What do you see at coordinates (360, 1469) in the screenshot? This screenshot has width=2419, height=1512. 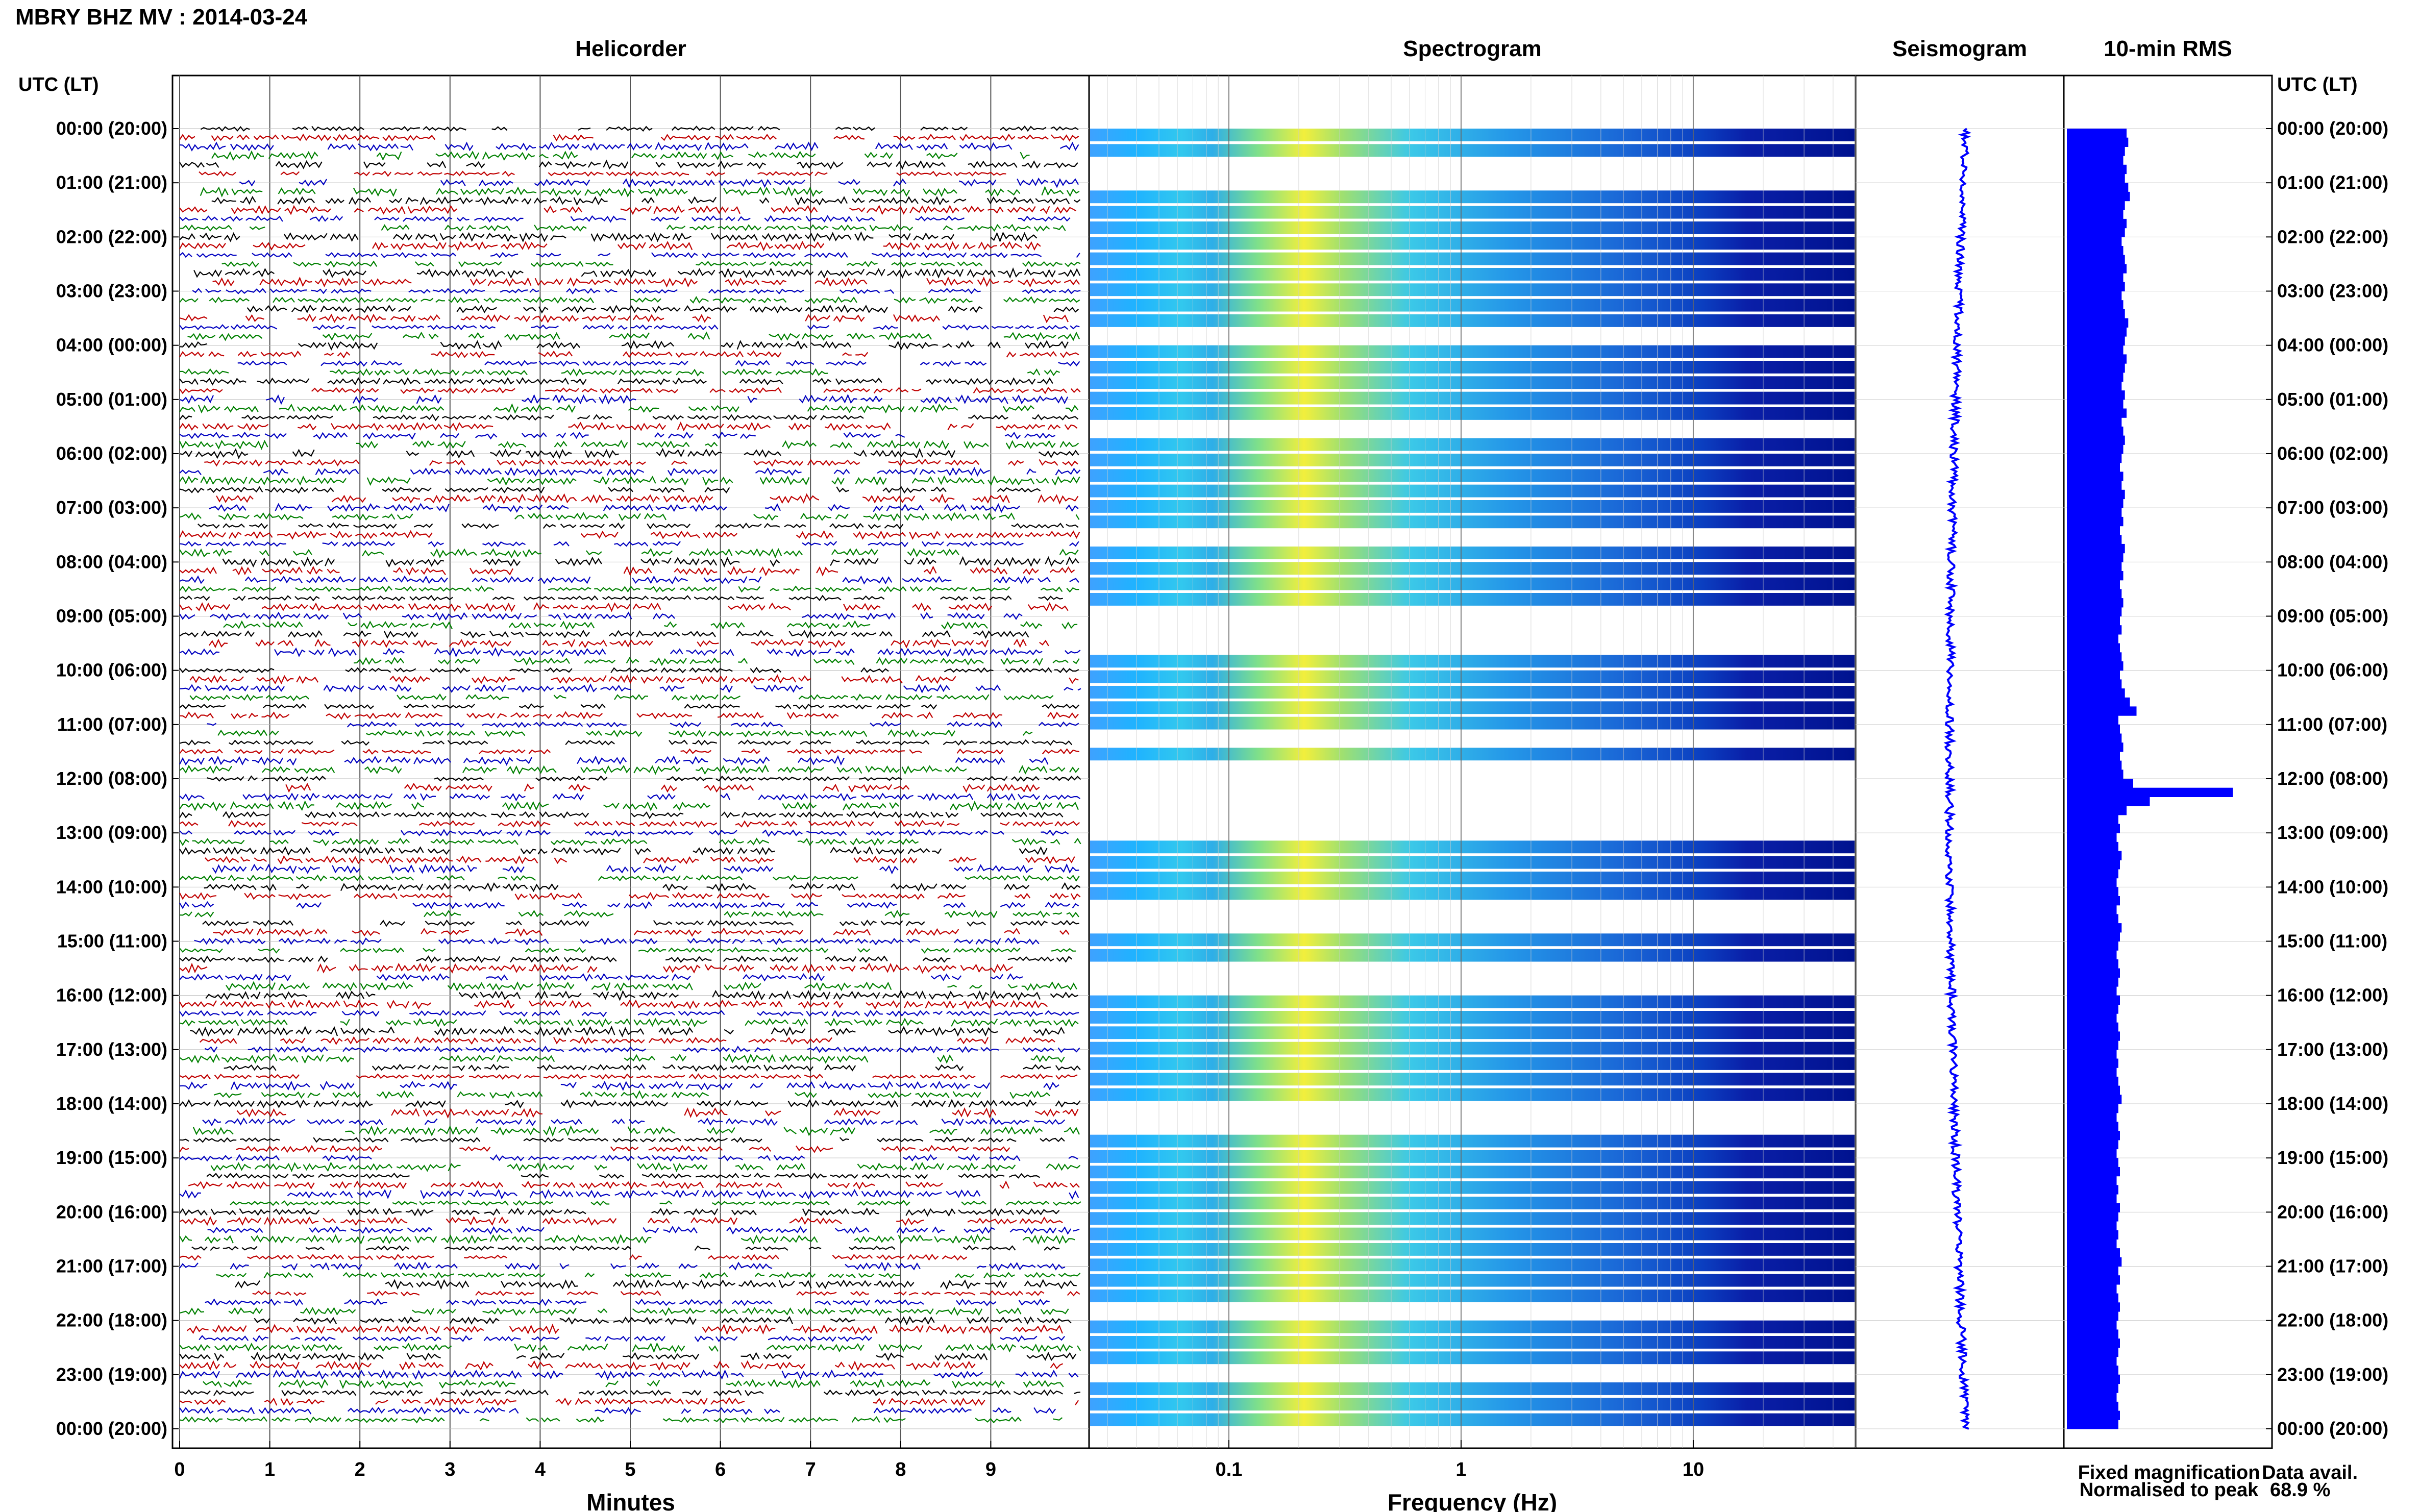 I see `minute-tick-label: 2` at bounding box center [360, 1469].